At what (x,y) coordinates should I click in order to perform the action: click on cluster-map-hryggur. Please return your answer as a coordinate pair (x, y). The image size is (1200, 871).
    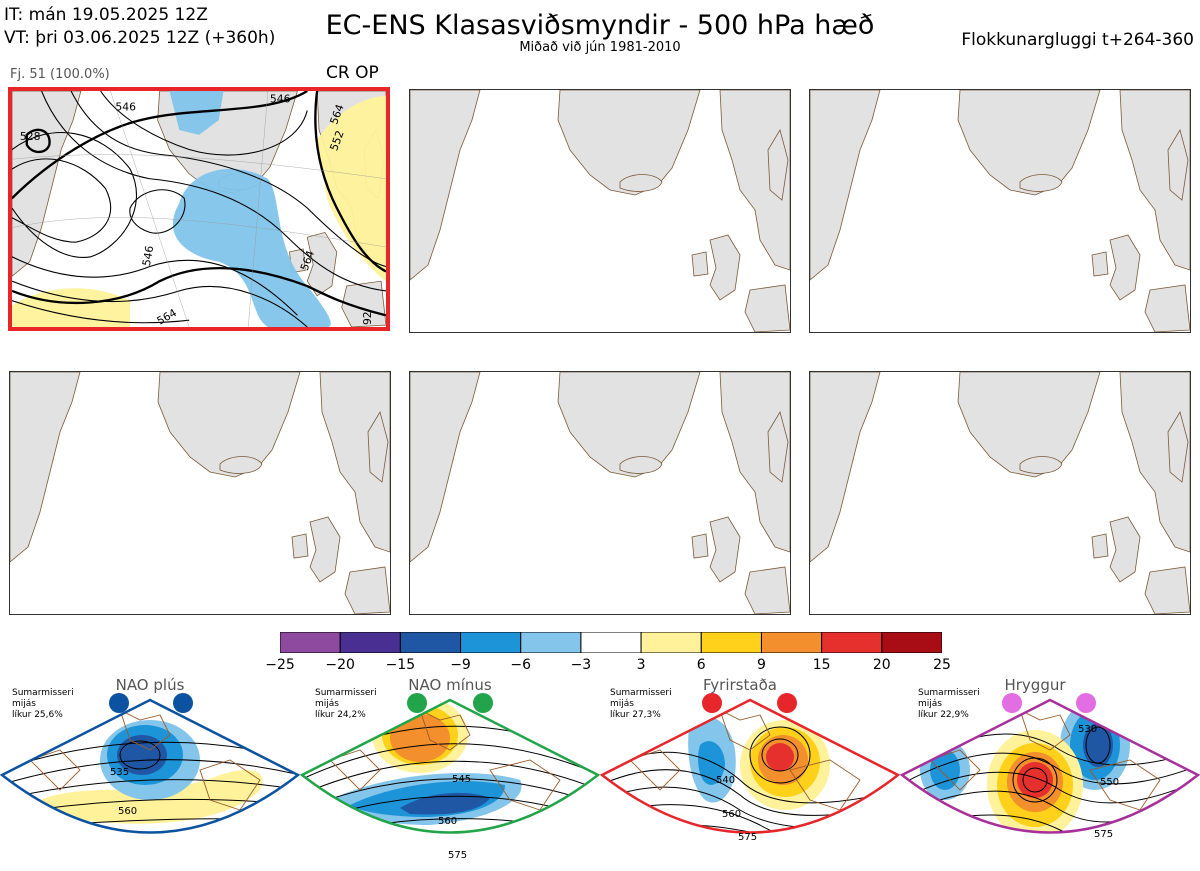
    Looking at the image, I should click on (1050, 766).